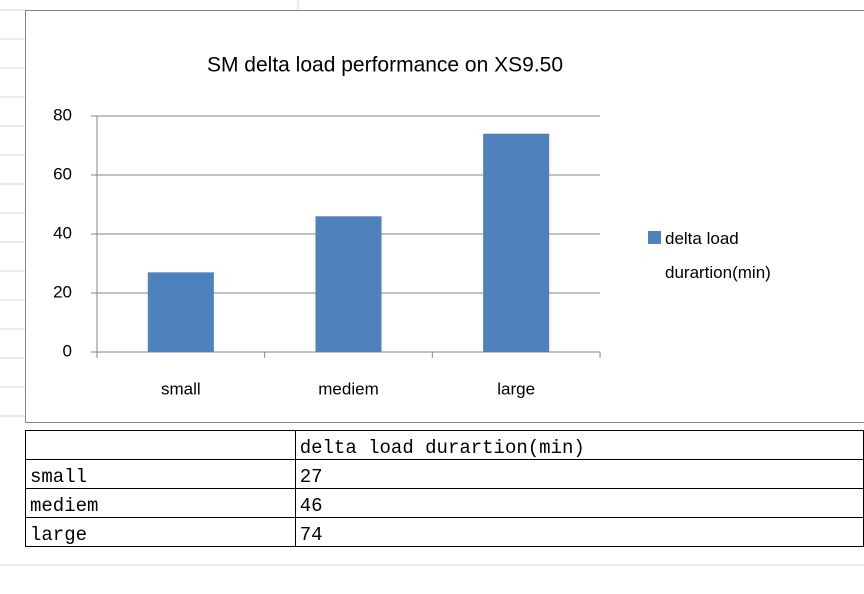 Image resolution: width=864 pixels, height=594 pixels. I want to click on x-tick-label: large, so click(516, 388).